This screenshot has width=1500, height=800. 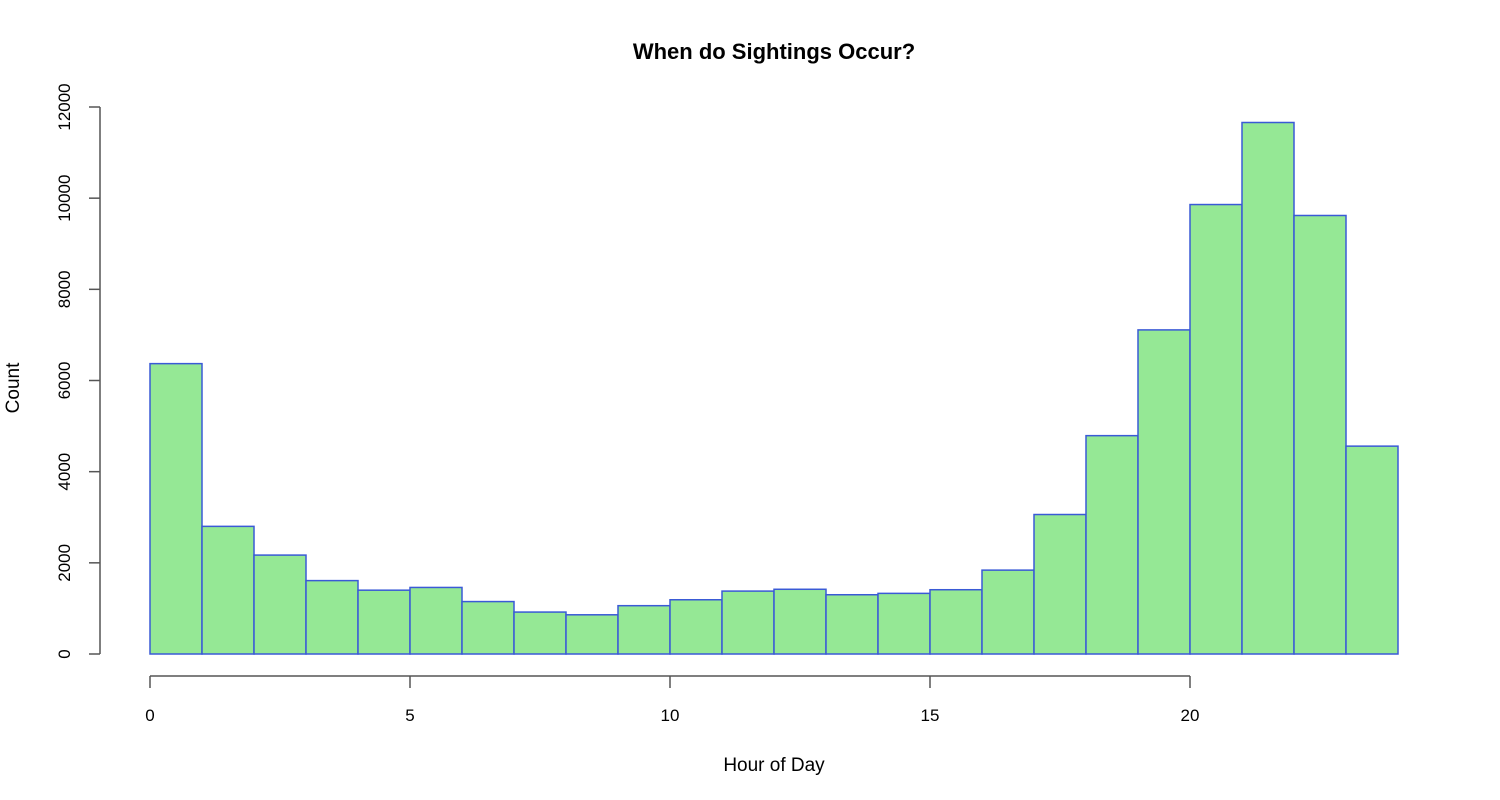 I want to click on x-tick-label: 10, so click(x=670, y=715).